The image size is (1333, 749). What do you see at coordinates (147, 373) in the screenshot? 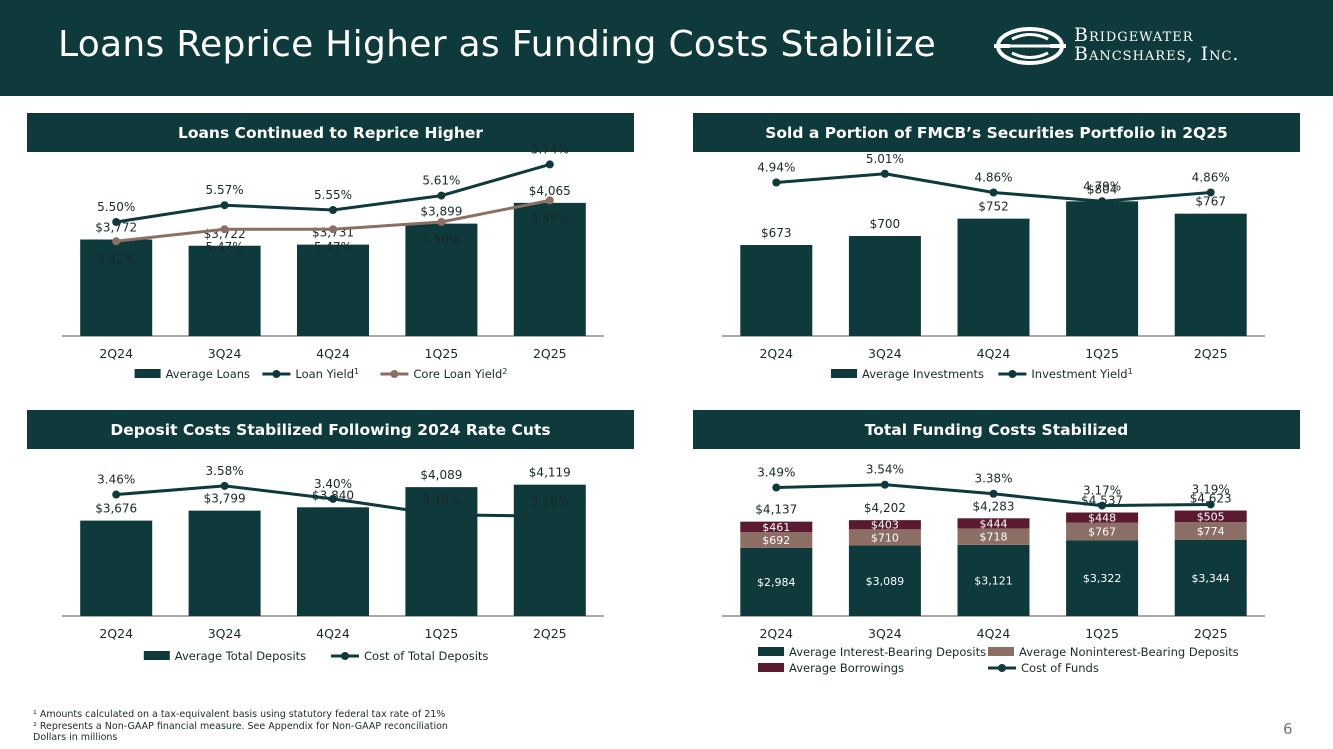
I see `loans-legend-swatch` at bounding box center [147, 373].